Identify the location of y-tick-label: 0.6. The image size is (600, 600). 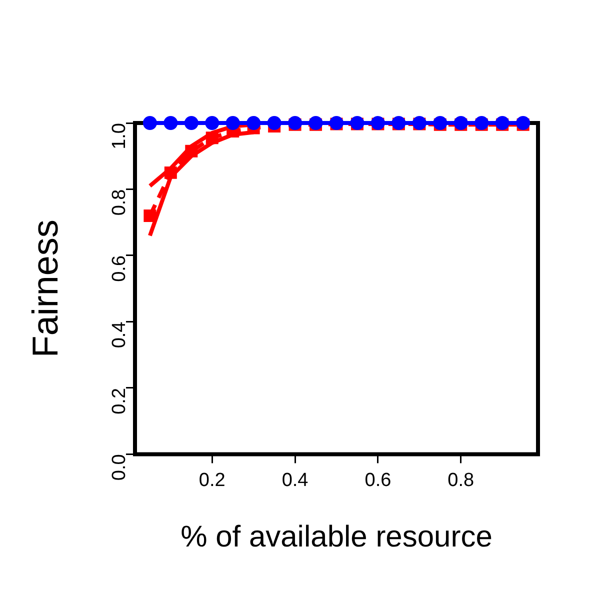
(119, 268).